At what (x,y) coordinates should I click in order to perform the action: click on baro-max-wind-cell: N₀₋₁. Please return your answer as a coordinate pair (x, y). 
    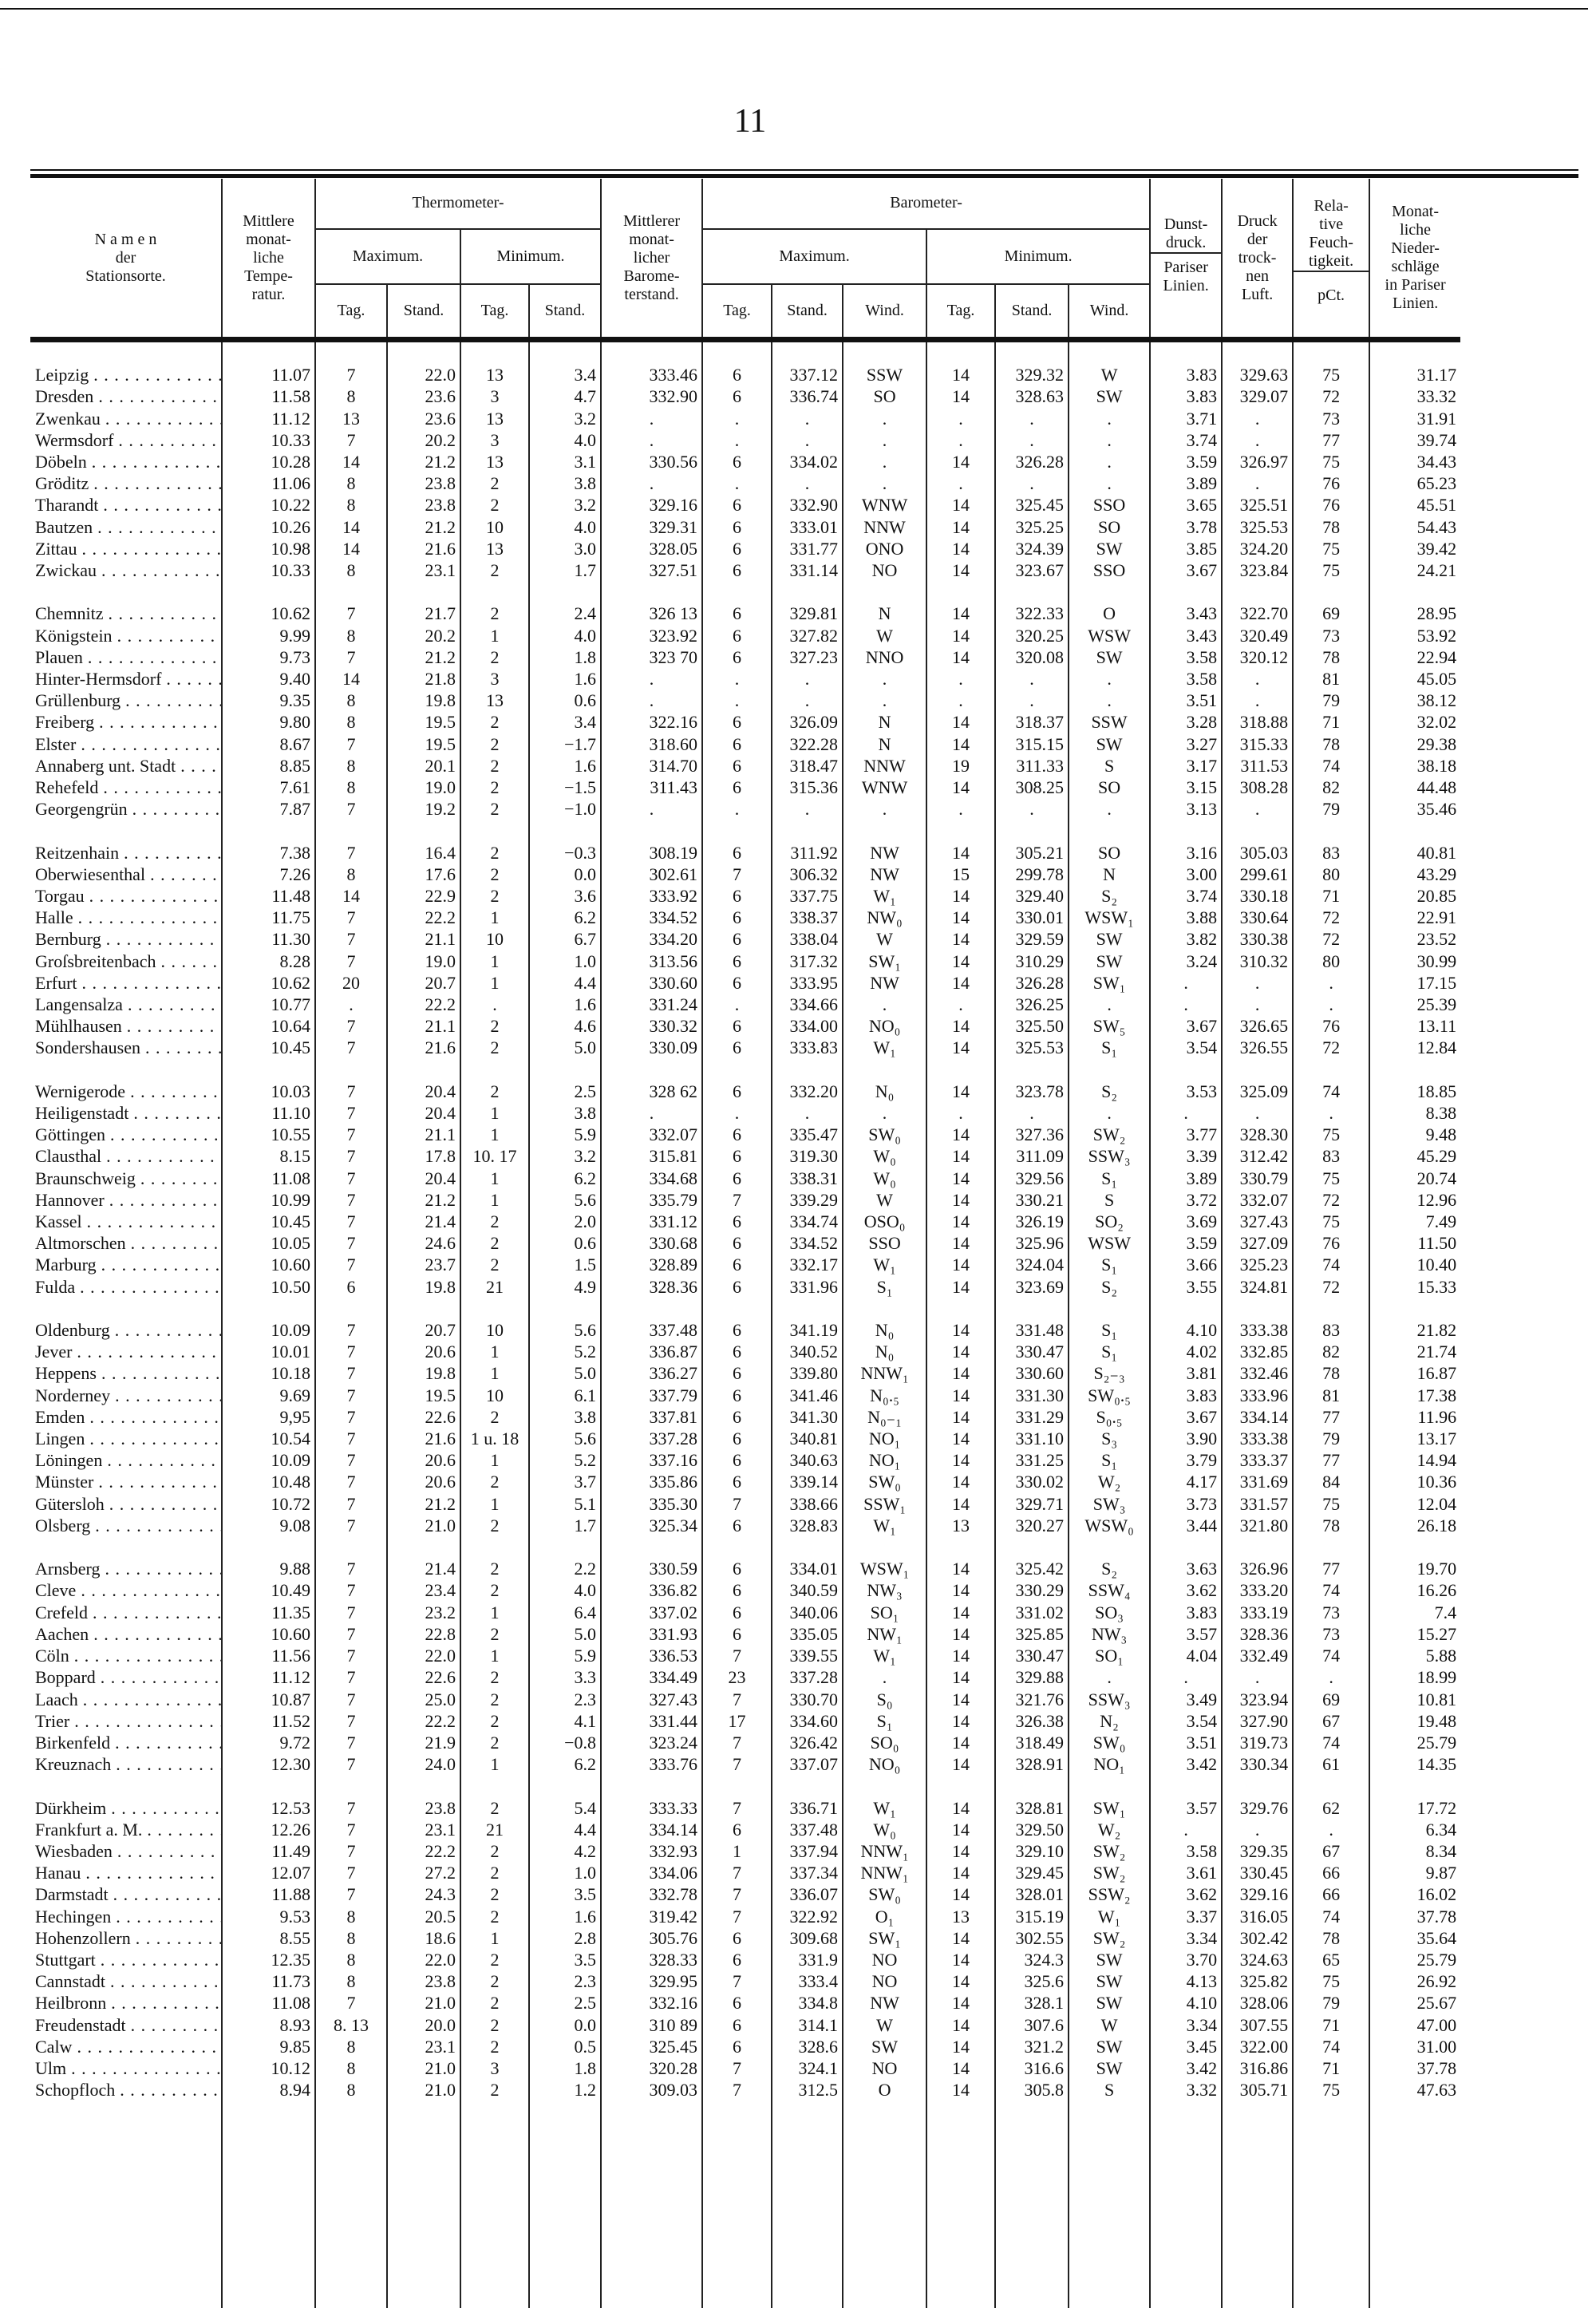
    Looking at the image, I should click on (884, 1417).